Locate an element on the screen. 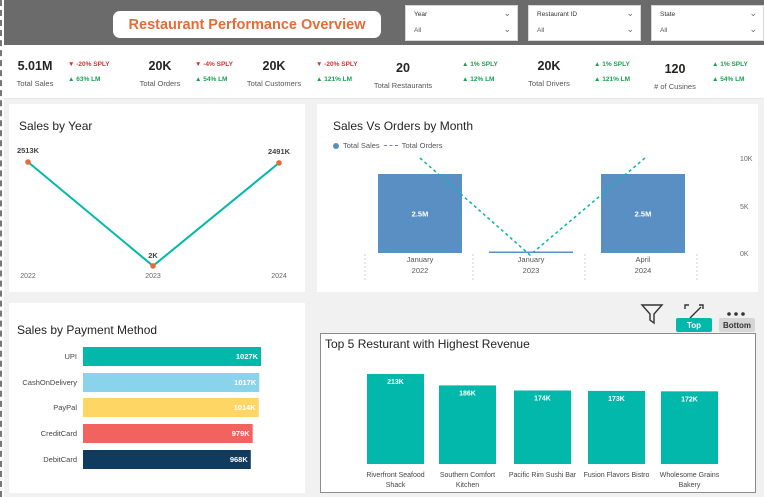 The width and height of the screenshot is (764, 497). x-tick-label: 2022 is located at coordinates (28, 276).